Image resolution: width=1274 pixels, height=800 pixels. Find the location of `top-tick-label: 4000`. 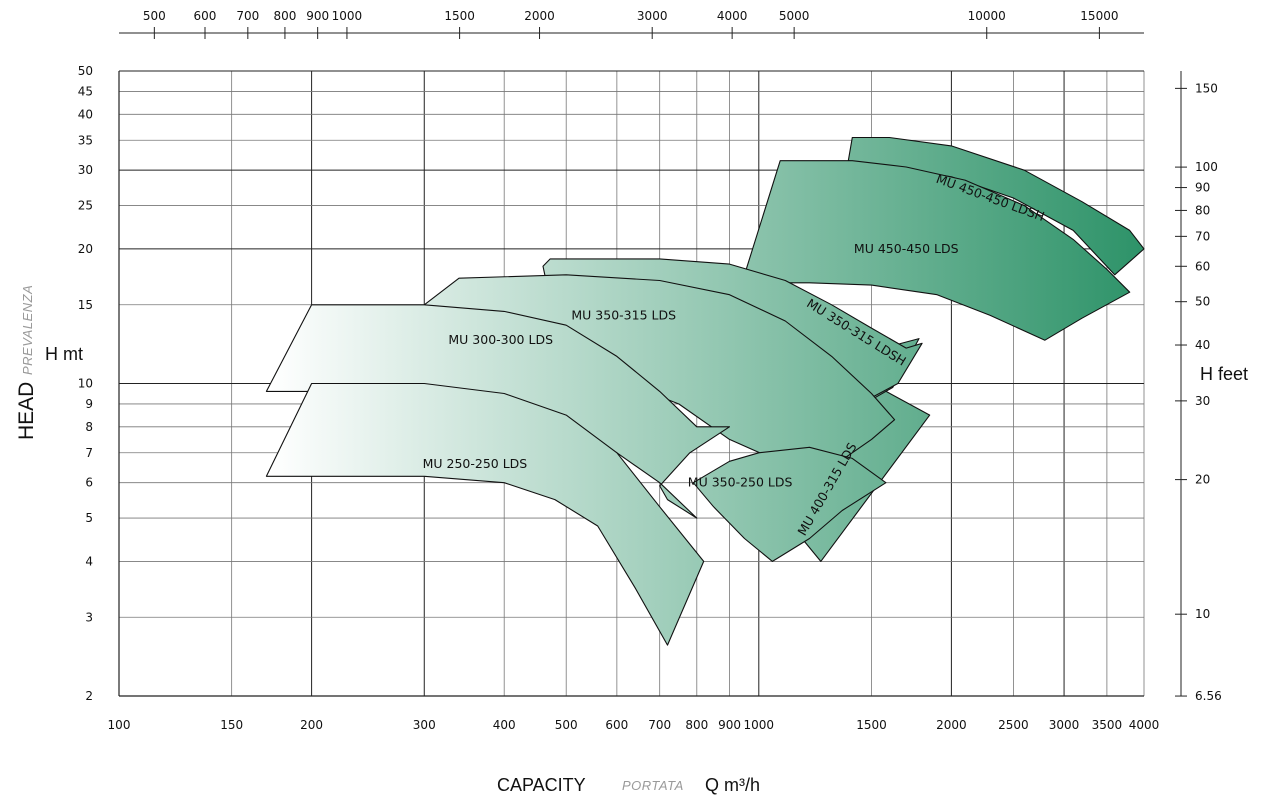

top-tick-label: 4000 is located at coordinates (732, 16).